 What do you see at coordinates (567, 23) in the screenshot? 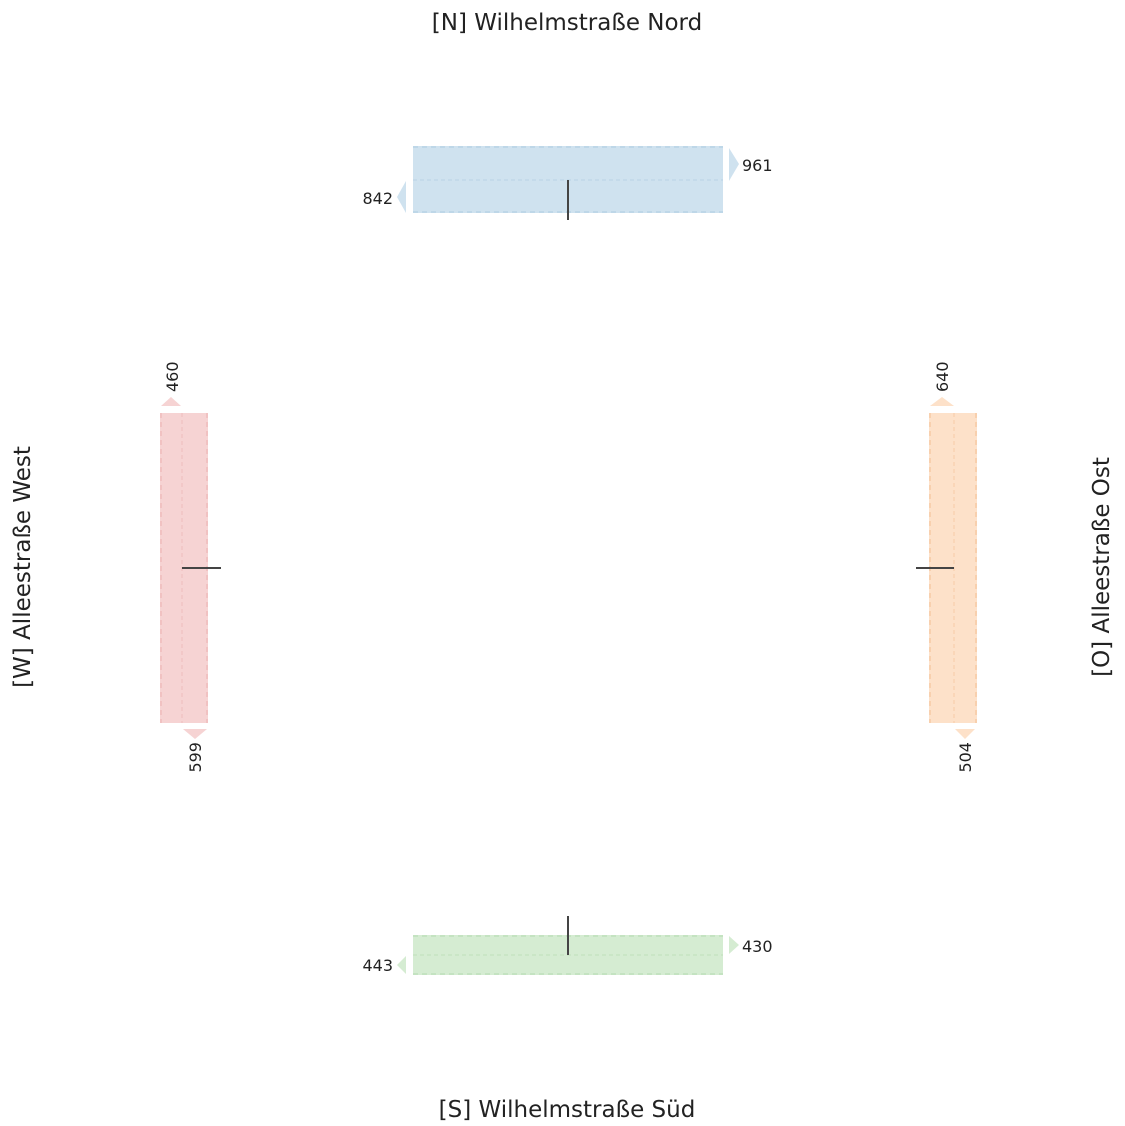
I see `arm-north-title: [N] Wilhelmstraße Nord` at bounding box center [567, 23].